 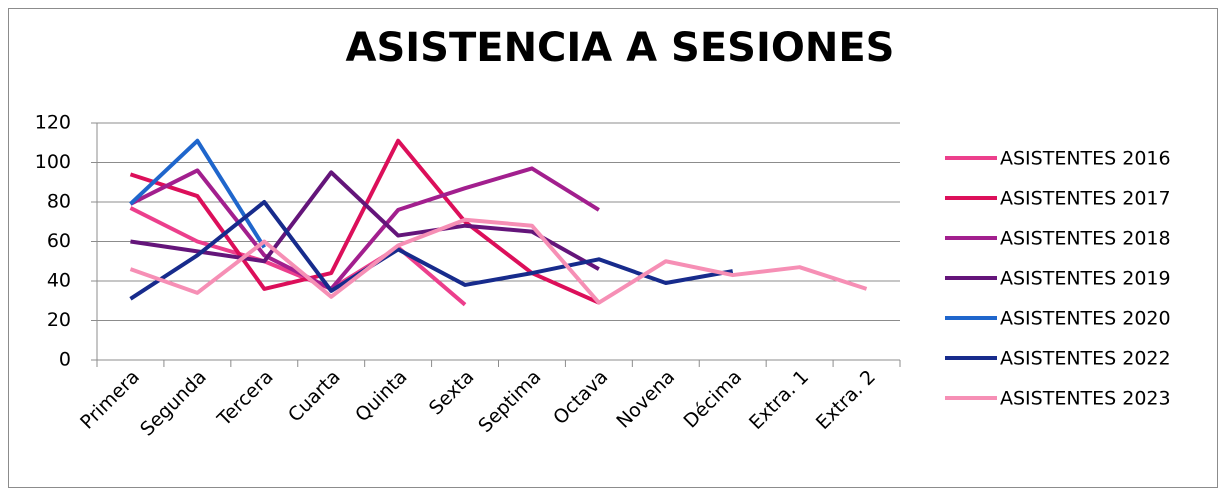 I want to click on legend-label: ASISTENTES 2019, so click(x=1085, y=279).